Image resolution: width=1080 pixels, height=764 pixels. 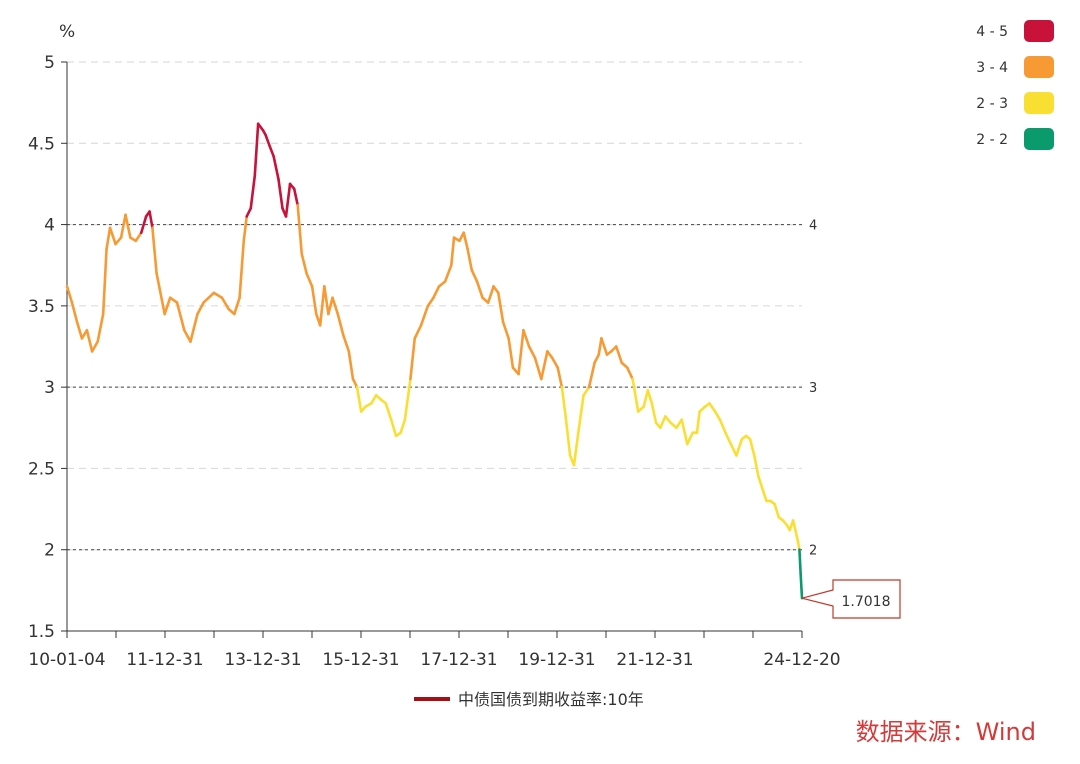 I want to click on y-tick-label: 2.5, so click(x=41, y=469).